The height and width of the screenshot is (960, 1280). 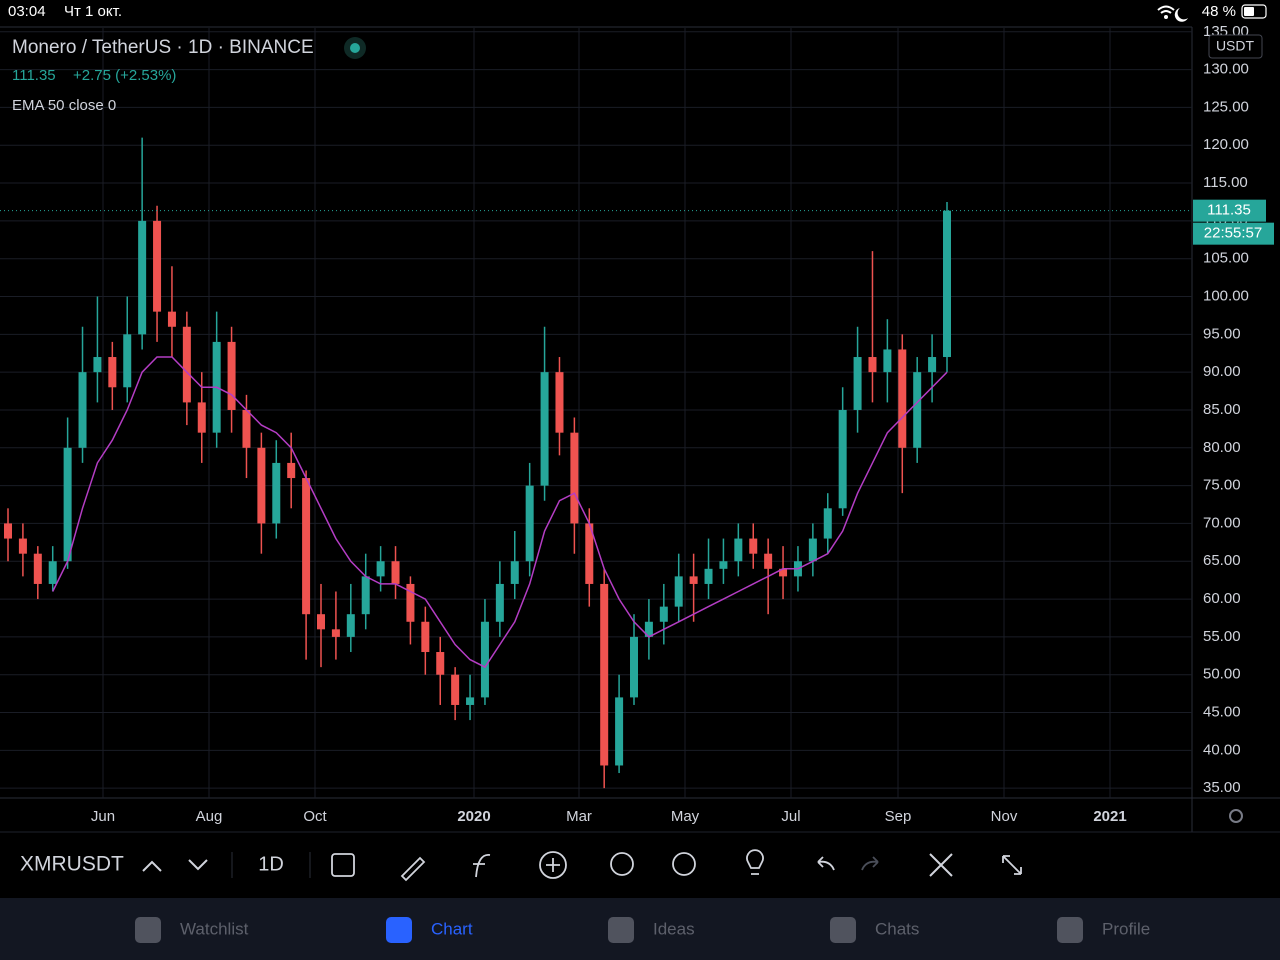 What do you see at coordinates (1166, 17) in the screenshot?
I see `wifi-dot` at bounding box center [1166, 17].